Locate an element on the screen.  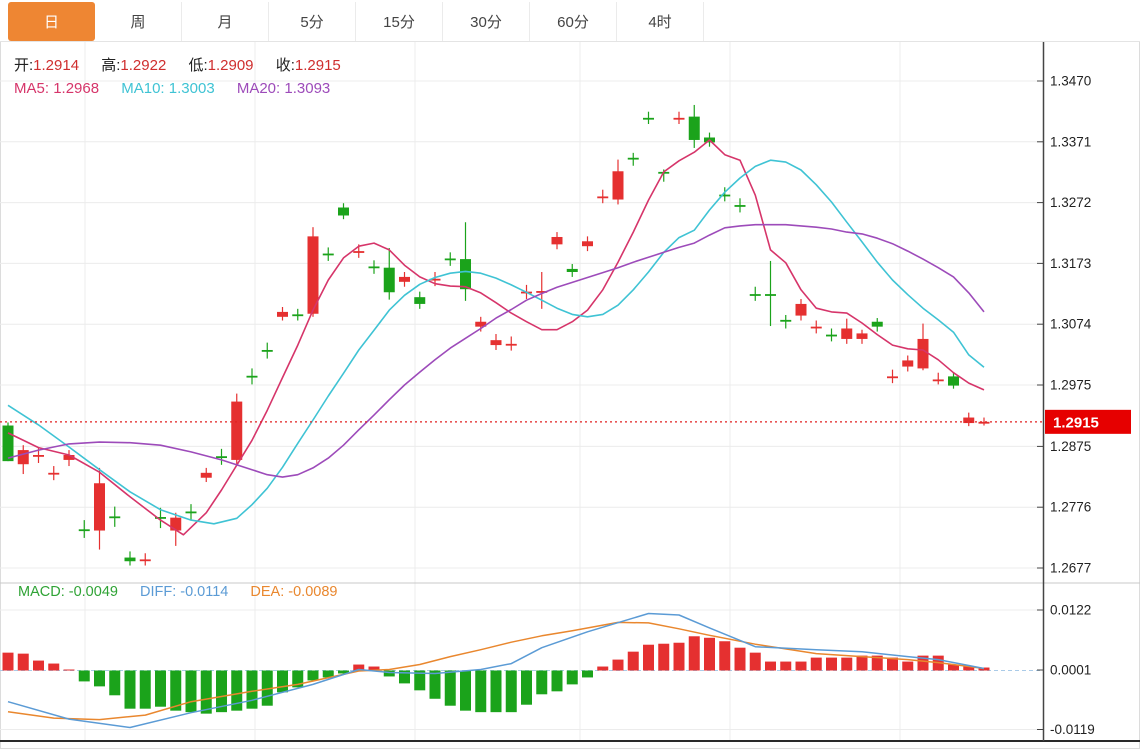
diff-line is located at coordinates (496, 670).